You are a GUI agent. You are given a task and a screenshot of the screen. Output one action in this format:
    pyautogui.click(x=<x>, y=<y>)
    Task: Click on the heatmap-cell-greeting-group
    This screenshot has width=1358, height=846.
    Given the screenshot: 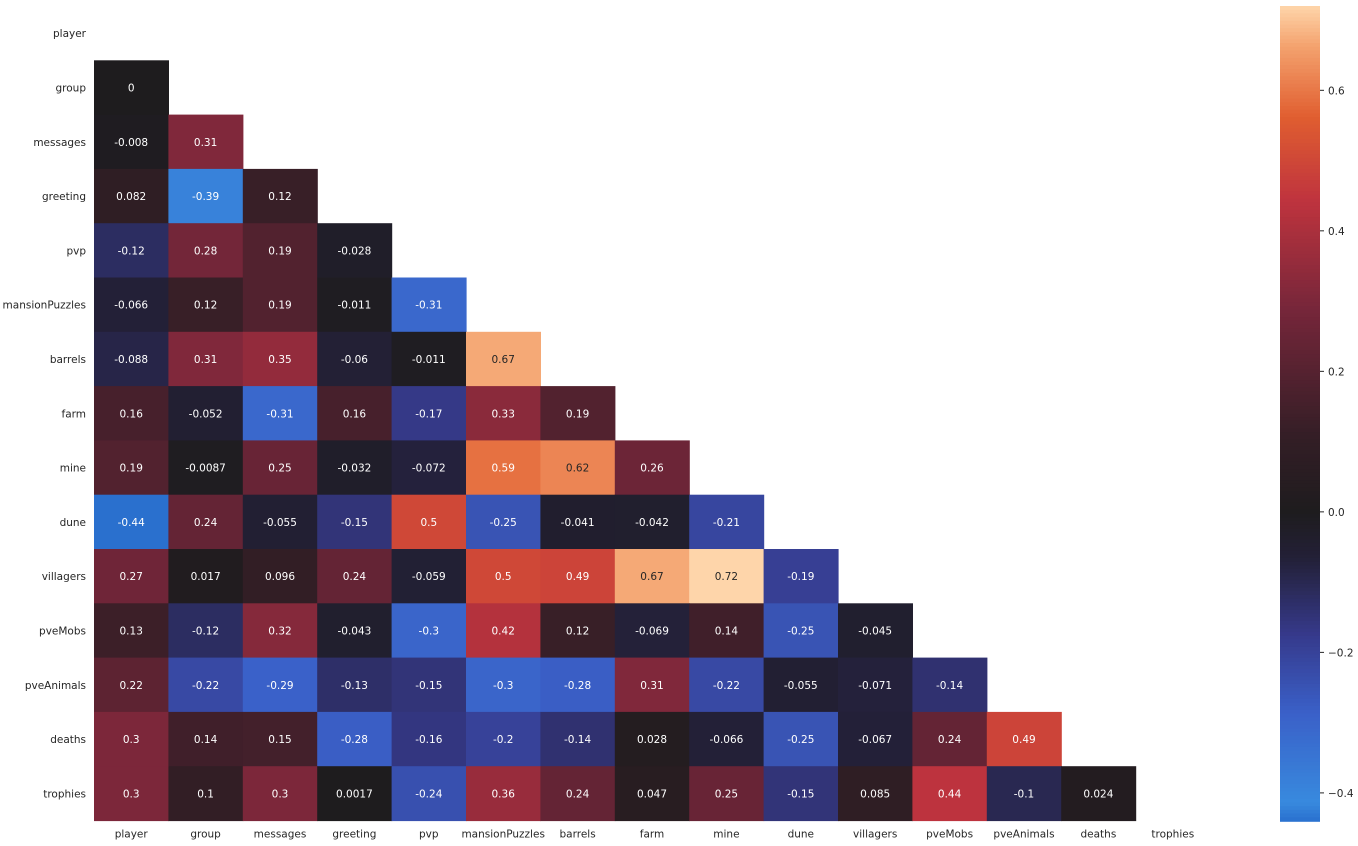 What is the action you would take?
    pyautogui.click(x=206, y=196)
    